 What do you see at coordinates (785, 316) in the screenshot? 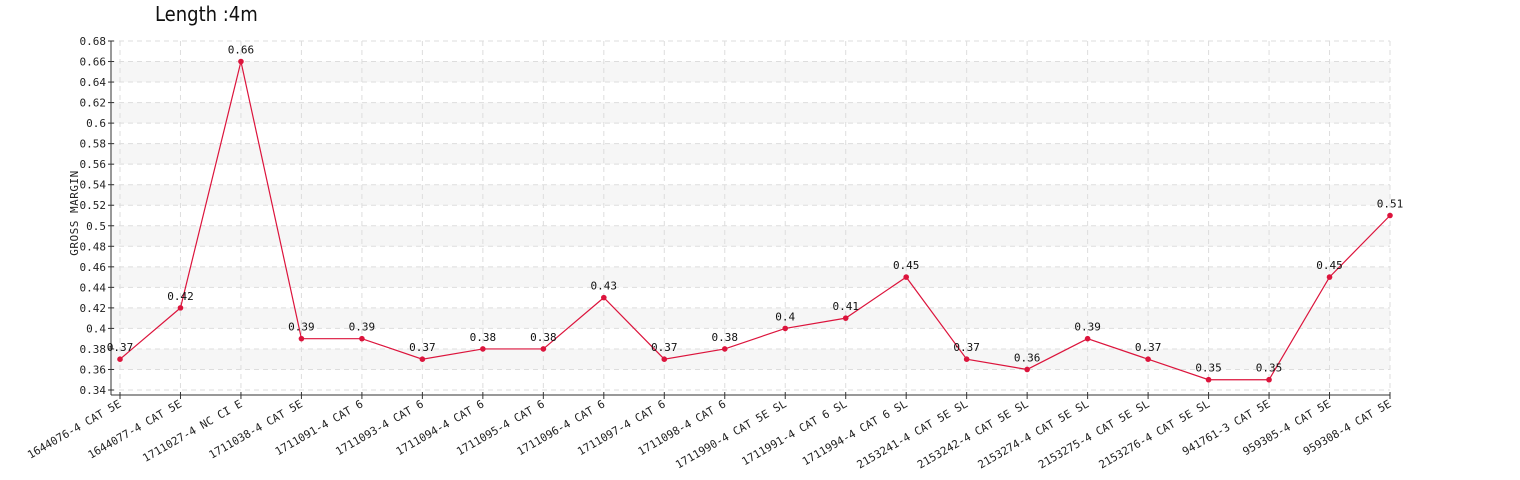
I see `data-label: 0.4` at bounding box center [785, 316].